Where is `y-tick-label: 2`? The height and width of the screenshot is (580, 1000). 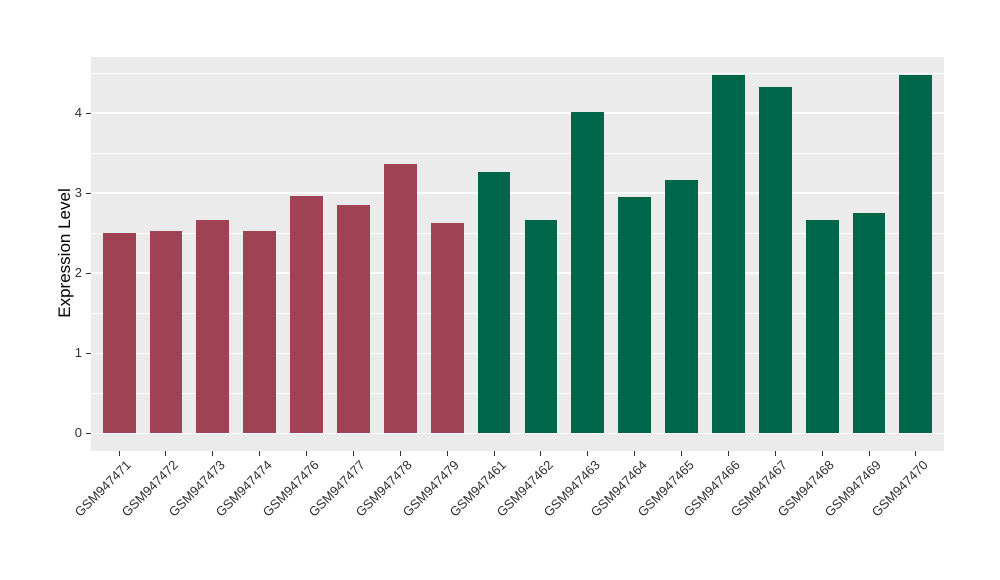
y-tick-label: 2 is located at coordinates (78, 273).